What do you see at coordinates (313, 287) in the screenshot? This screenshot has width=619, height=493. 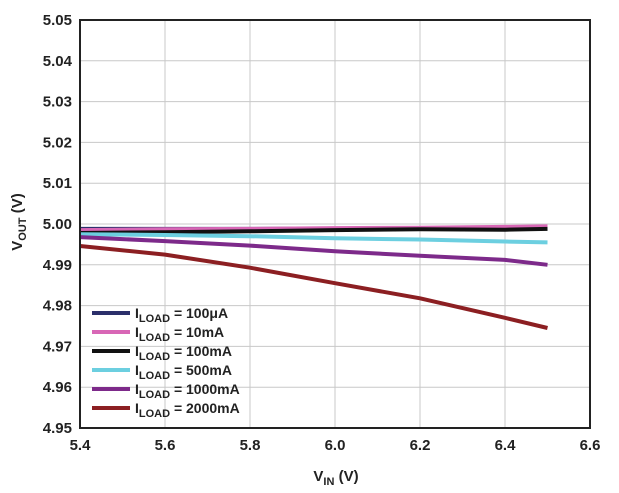 I see `series-line-2000mA` at bounding box center [313, 287].